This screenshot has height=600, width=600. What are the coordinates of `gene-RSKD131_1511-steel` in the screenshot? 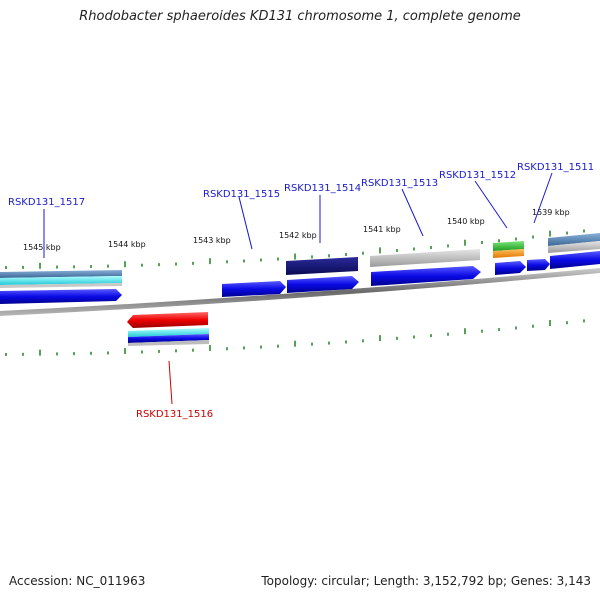 It's located at (574, 239).